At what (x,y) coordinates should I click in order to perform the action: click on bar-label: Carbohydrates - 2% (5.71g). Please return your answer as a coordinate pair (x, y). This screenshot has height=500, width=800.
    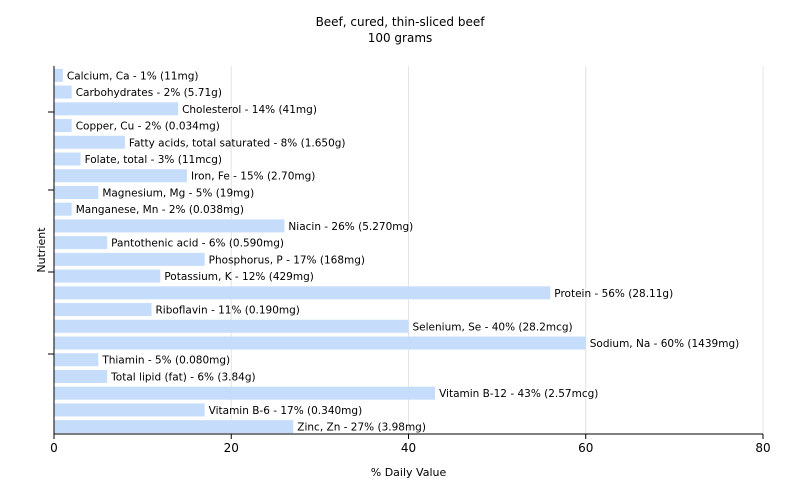
    Looking at the image, I should click on (149, 93).